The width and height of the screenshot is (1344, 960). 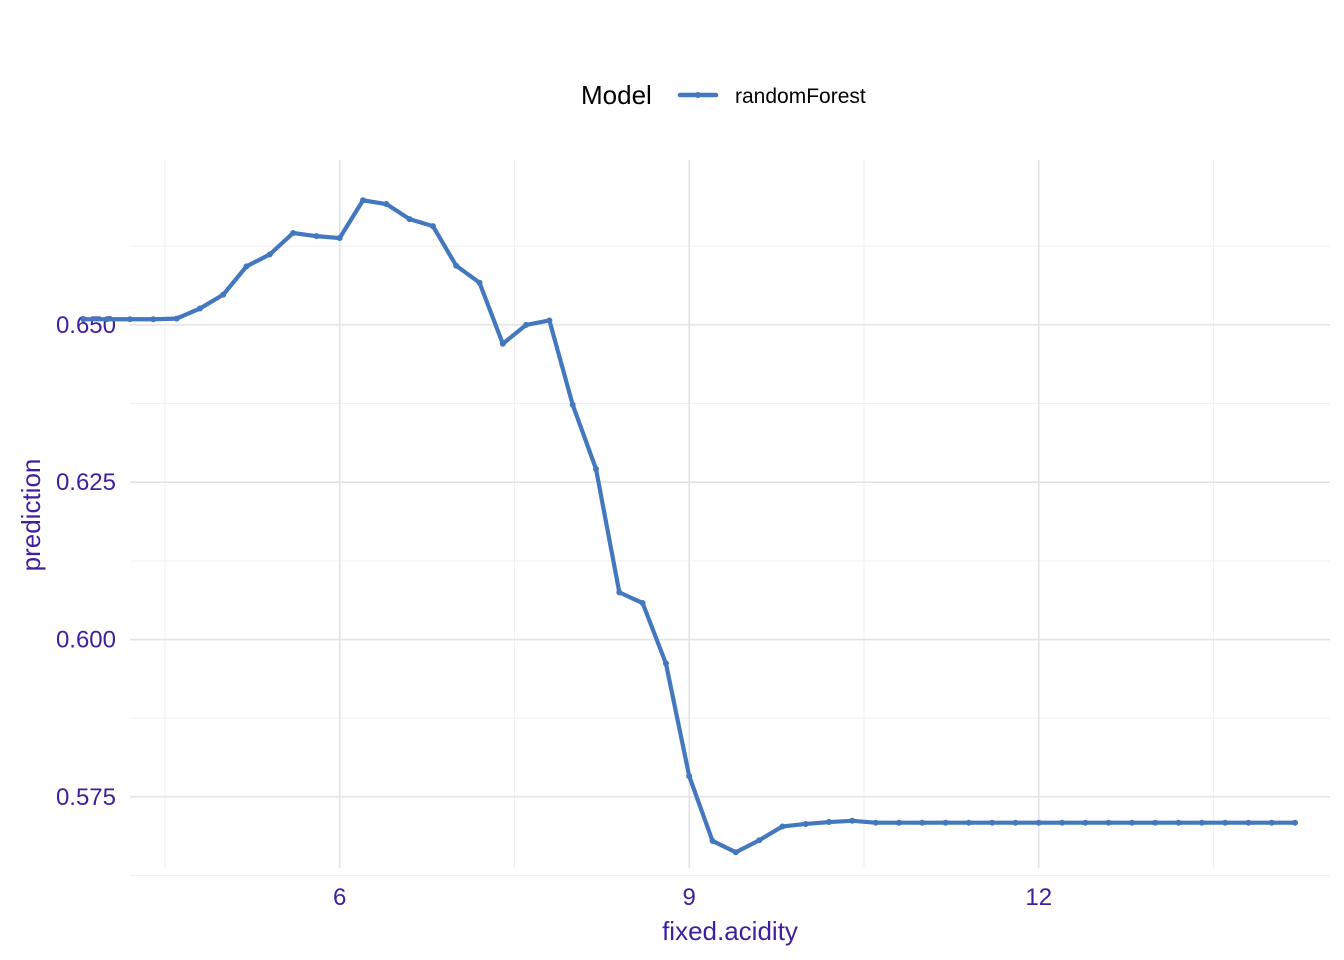 I want to click on x-tick-label: 9, so click(x=689, y=897).